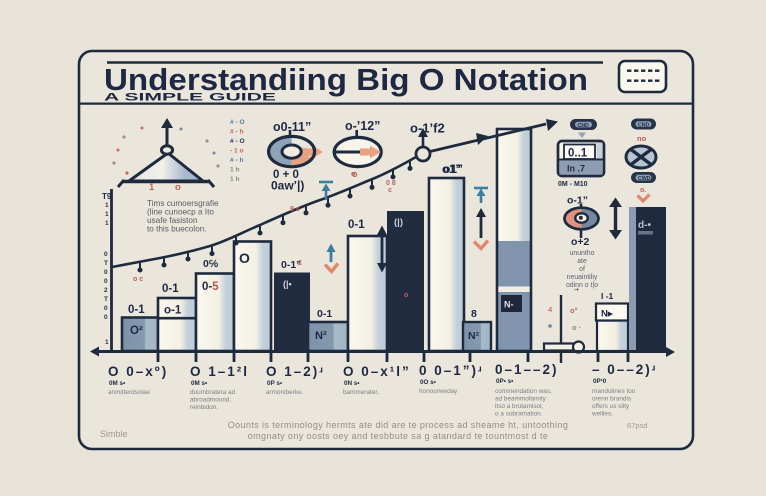 Image resolution: width=766 pixels, height=496 pixels. Describe the element at coordinates (582, 277) in the screenshot. I see `svg-text: neuaintiliy` at that location.